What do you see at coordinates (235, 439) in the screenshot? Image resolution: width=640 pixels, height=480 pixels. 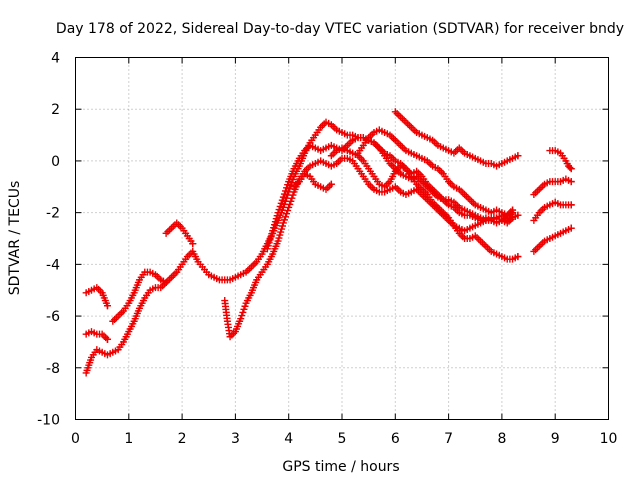 I see `x-tick-label: 3` at bounding box center [235, 439].